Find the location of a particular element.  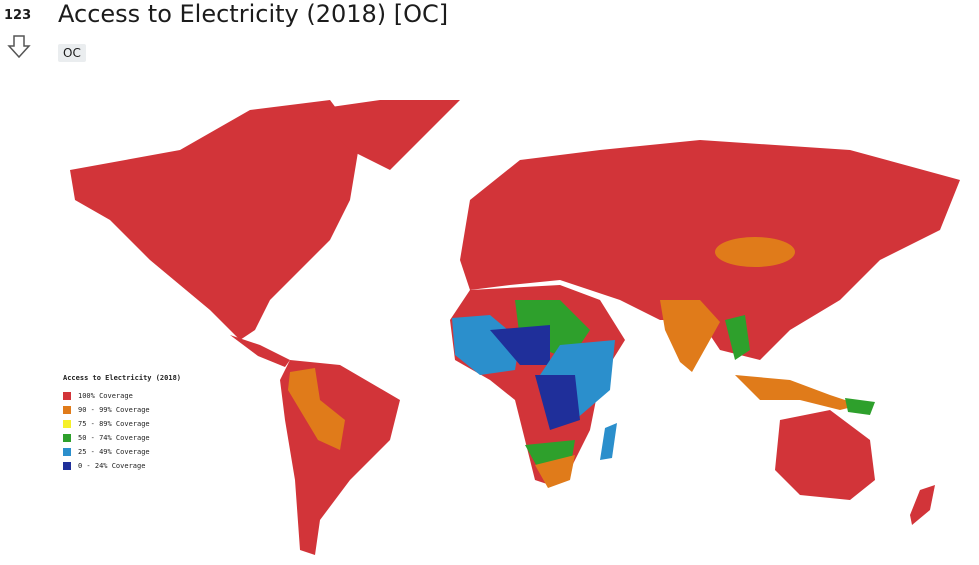

north-america is located at coordinates (215, 220).